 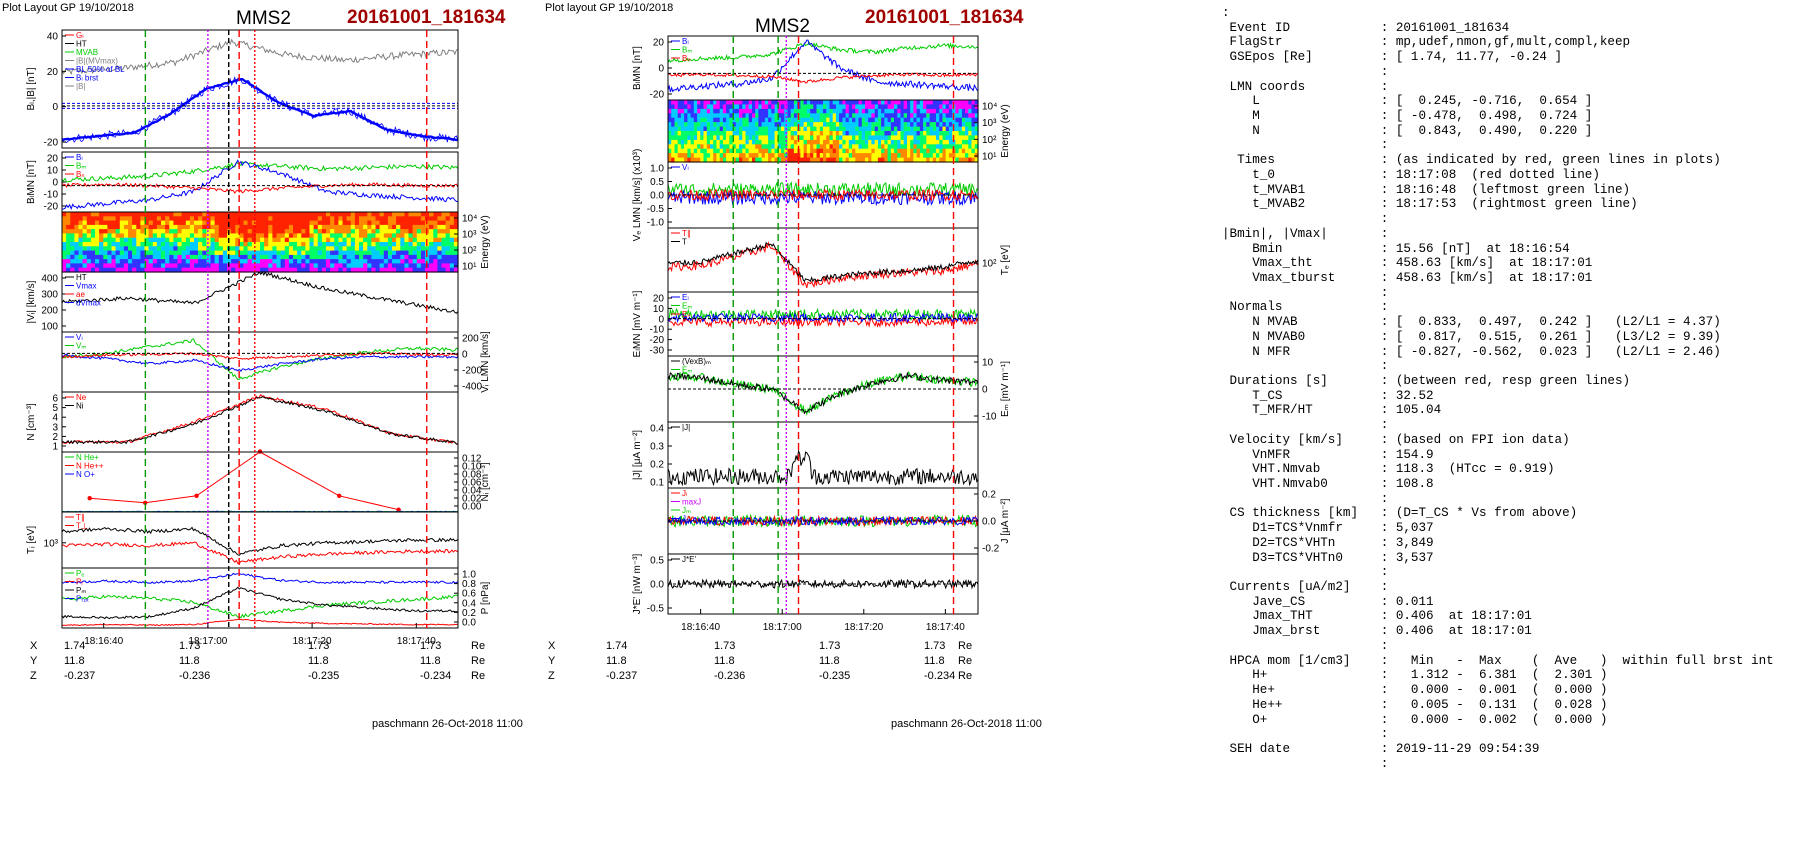 I want to click on legend-label: Jₗ, so click(x=684, y=493).